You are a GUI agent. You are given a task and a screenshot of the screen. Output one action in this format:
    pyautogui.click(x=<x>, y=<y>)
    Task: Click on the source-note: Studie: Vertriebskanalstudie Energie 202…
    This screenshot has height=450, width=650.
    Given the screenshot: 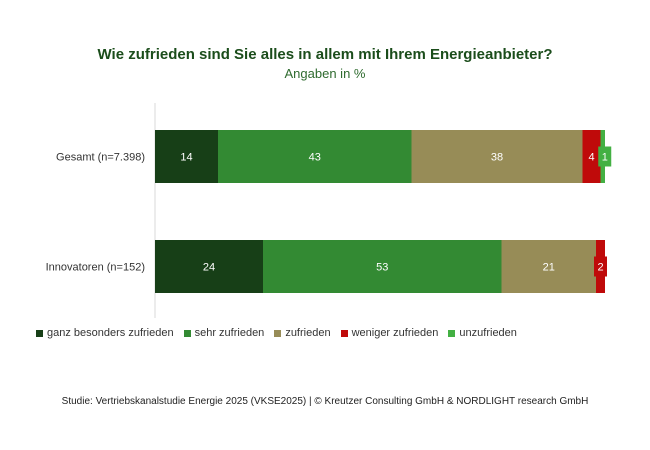 What is the action you would take?
    pyautogui.click(x=325, y=401)
    